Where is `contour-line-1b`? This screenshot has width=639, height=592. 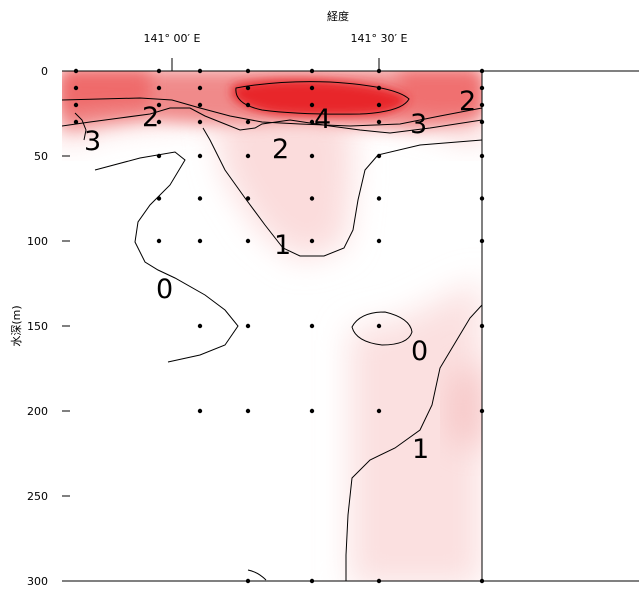
contour-line-1b is located at coordinates (413, 442).